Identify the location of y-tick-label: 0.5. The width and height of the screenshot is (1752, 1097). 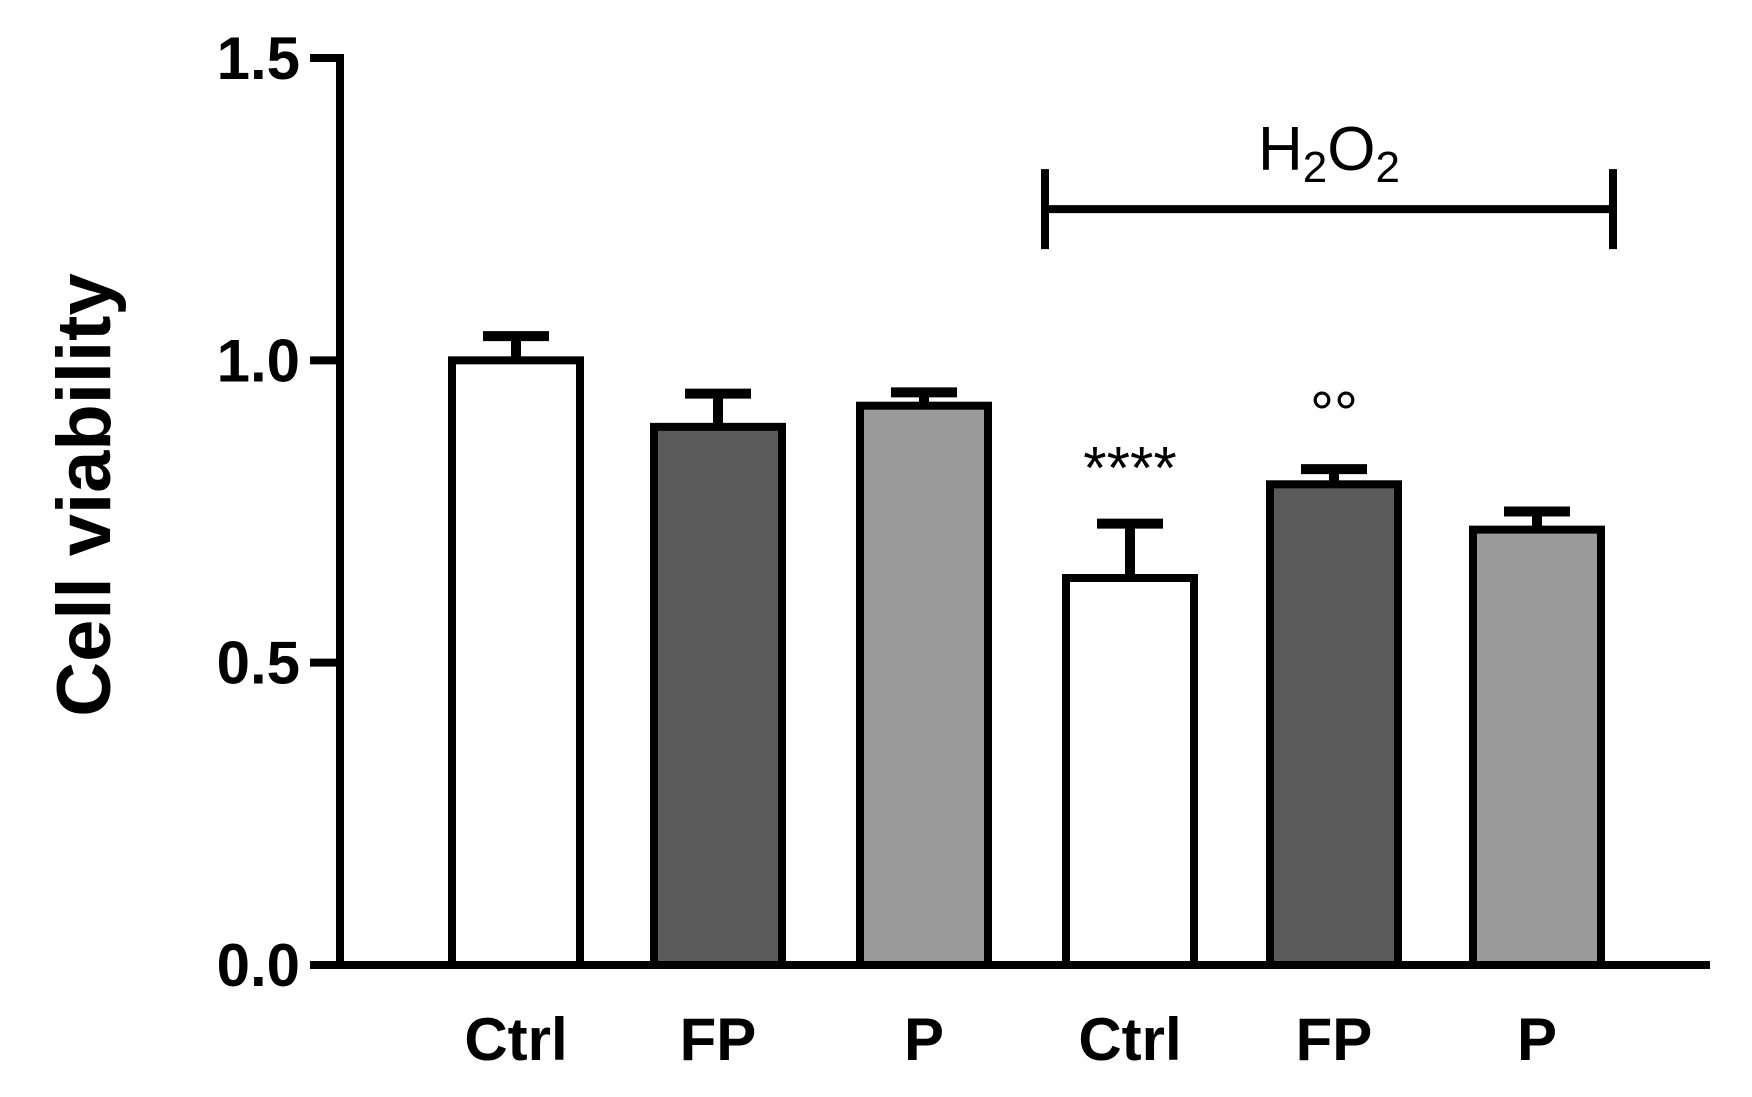
(258, 663).